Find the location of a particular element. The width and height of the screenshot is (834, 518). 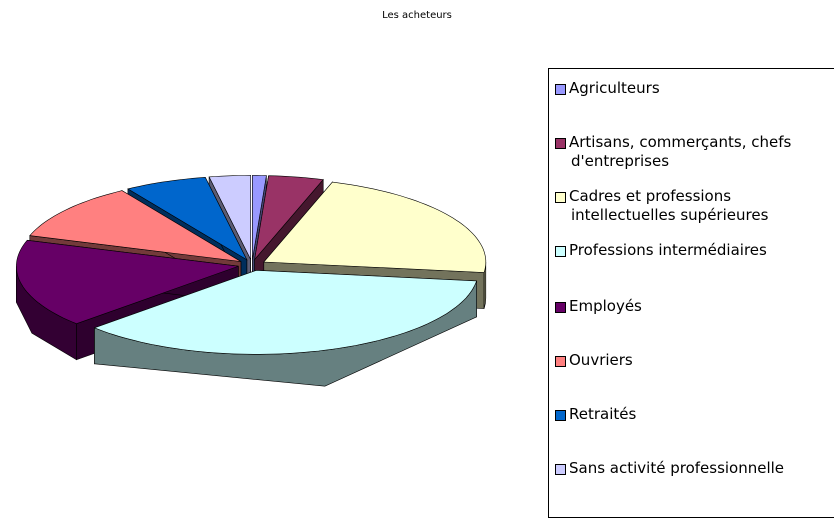

legend-label: Ouvriers is located at coordinates (601, 360).